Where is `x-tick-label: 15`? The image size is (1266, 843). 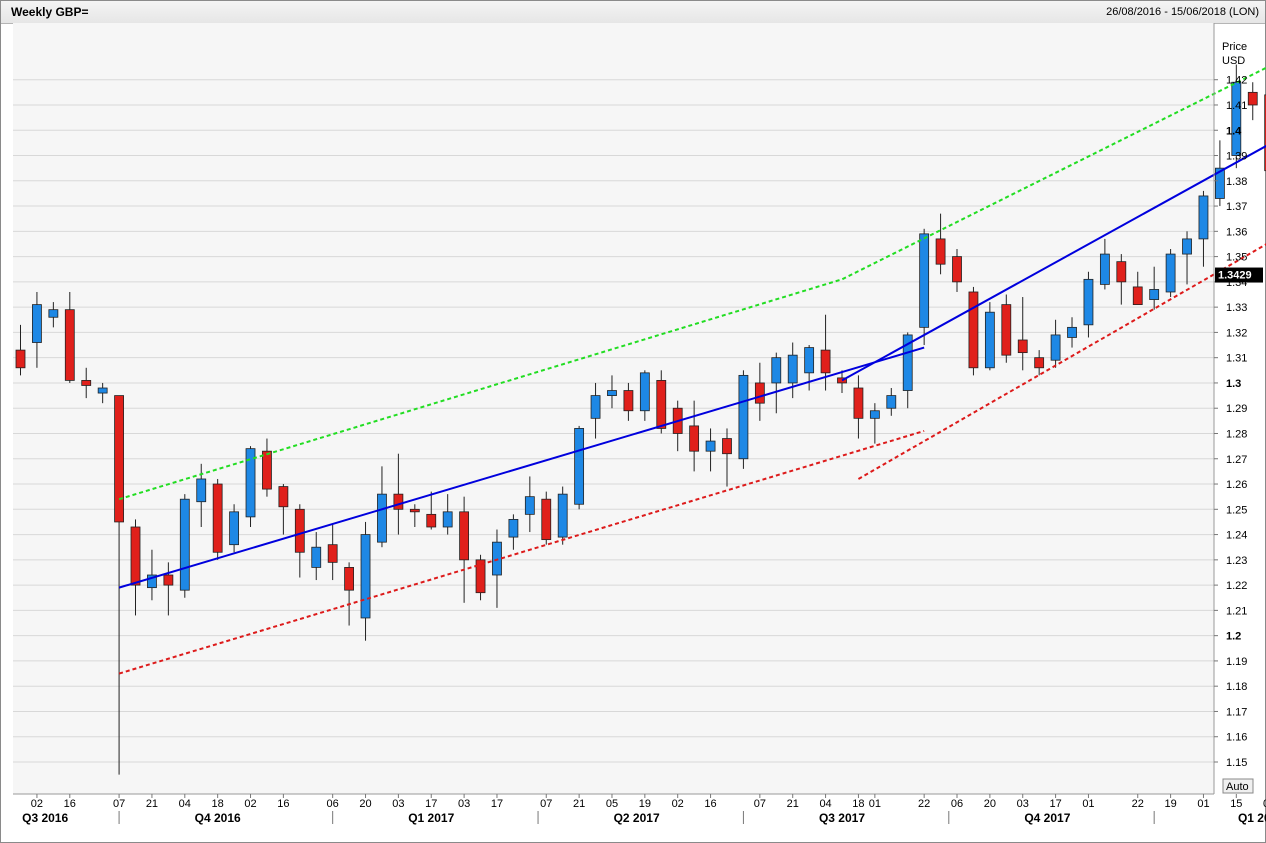 x-tick-label: 15 is located at coordinates (1236, 804).